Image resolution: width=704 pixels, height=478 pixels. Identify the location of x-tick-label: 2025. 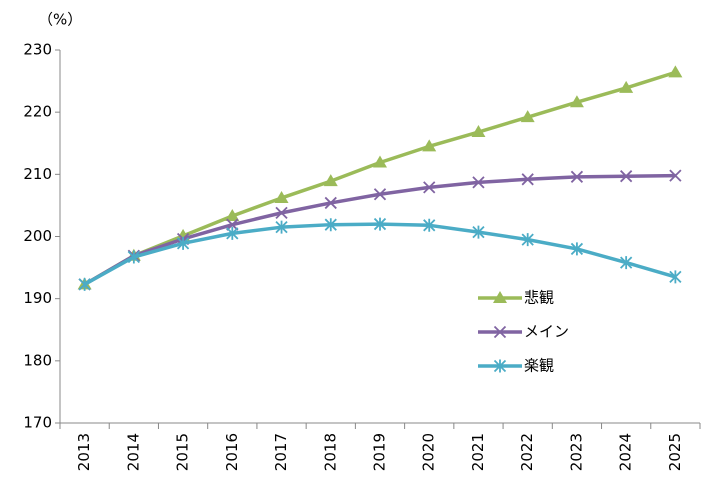
(675, 452).